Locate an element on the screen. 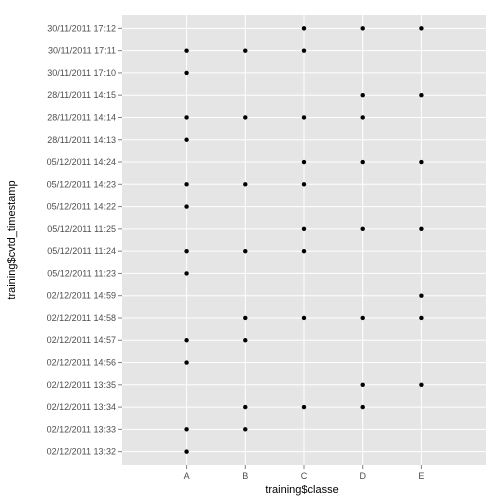 The width and height of the screenshot is (504, 504). y-tick-label: 30/11/2011 17:11 is located at coordinates (82, 51).